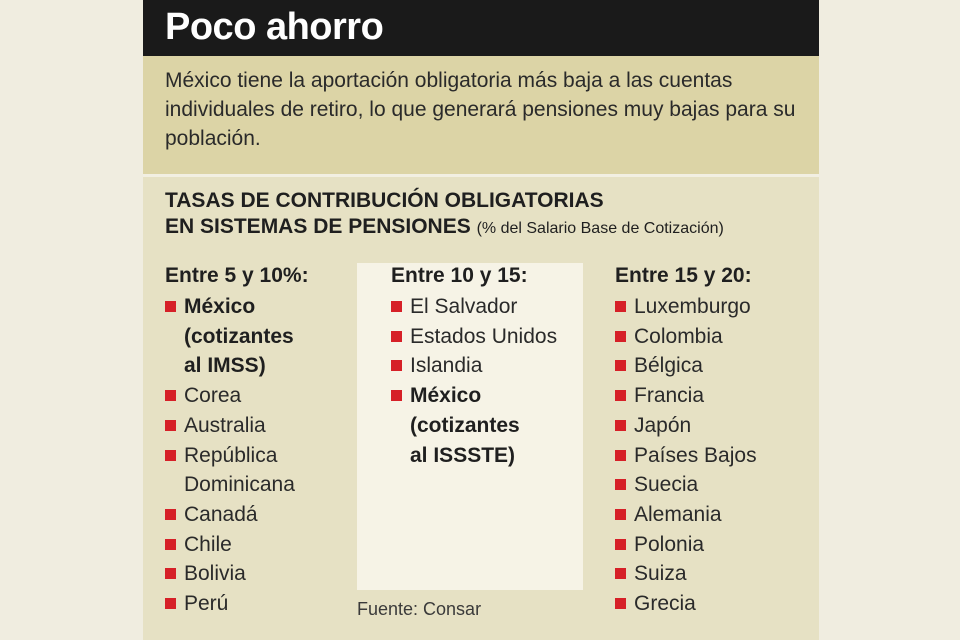 This screenshot has width=960, height=640. What do you see at coordinates (666, 485) in the screenshot?
I see `country-label: Suecia` at bounding box center [666, 485].